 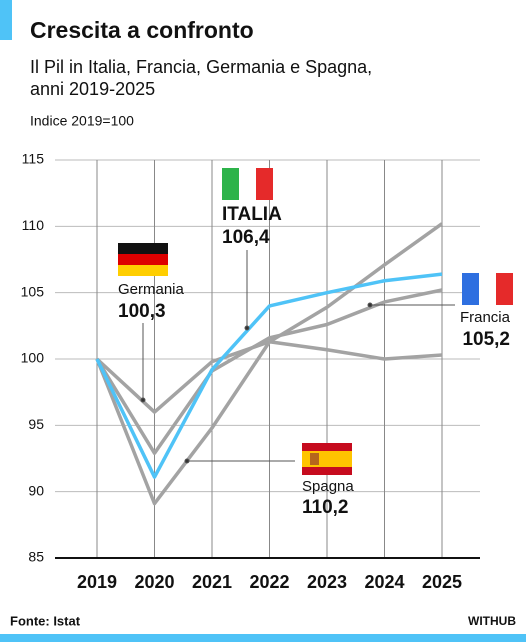 I want to click on x-tick-label: 2022, so click(x=269, y=582).